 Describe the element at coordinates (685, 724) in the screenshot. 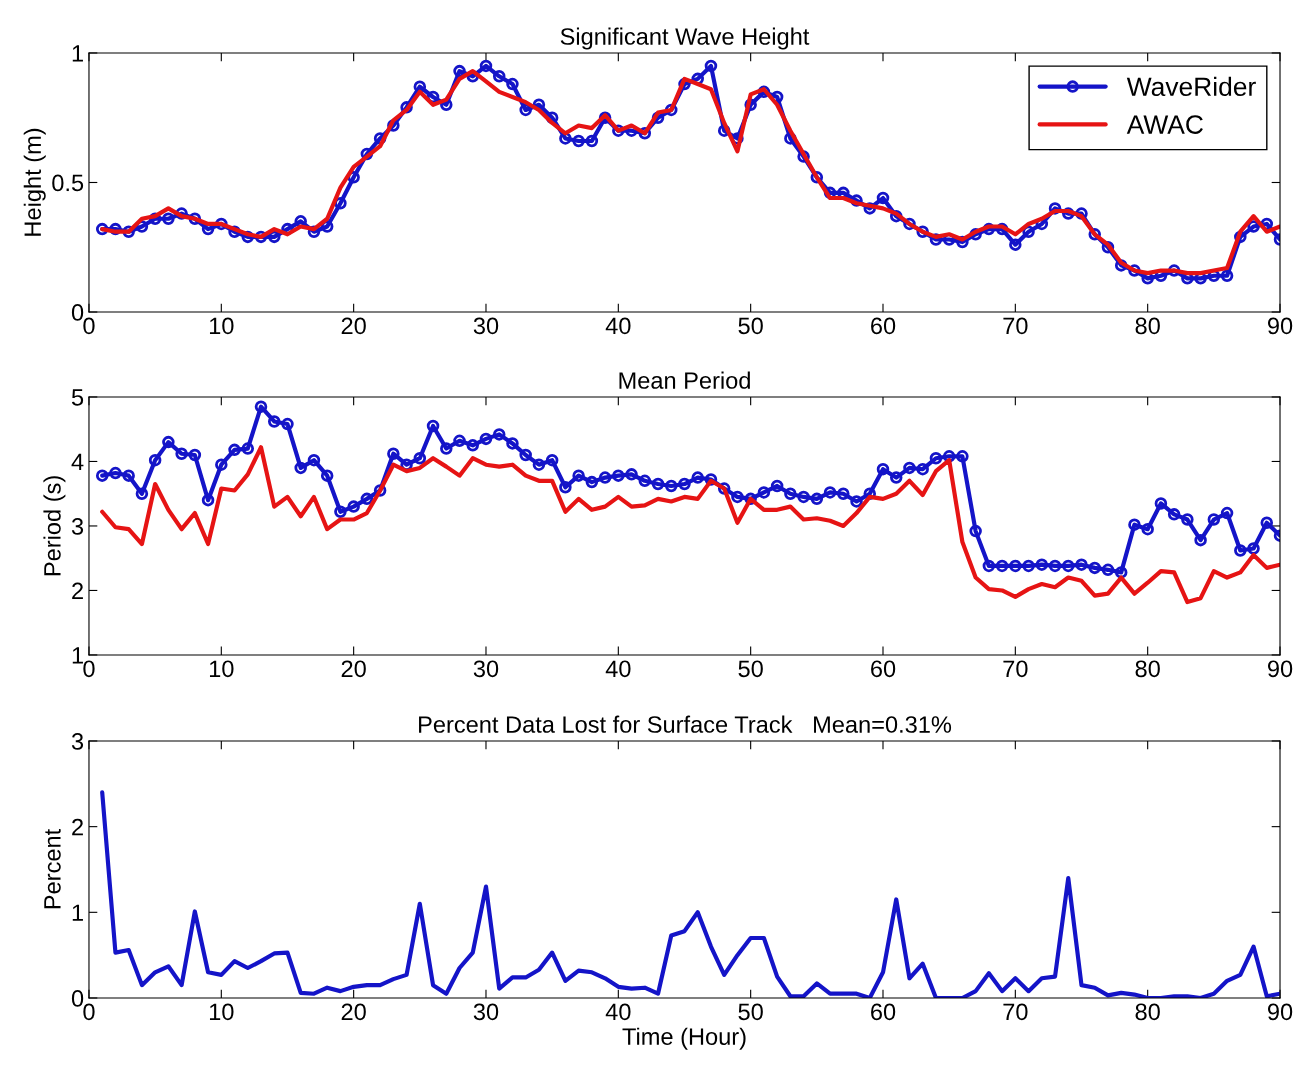

I see `chart-title: Percent Data Lost for Surface Track Mean=0.31%` at that location.